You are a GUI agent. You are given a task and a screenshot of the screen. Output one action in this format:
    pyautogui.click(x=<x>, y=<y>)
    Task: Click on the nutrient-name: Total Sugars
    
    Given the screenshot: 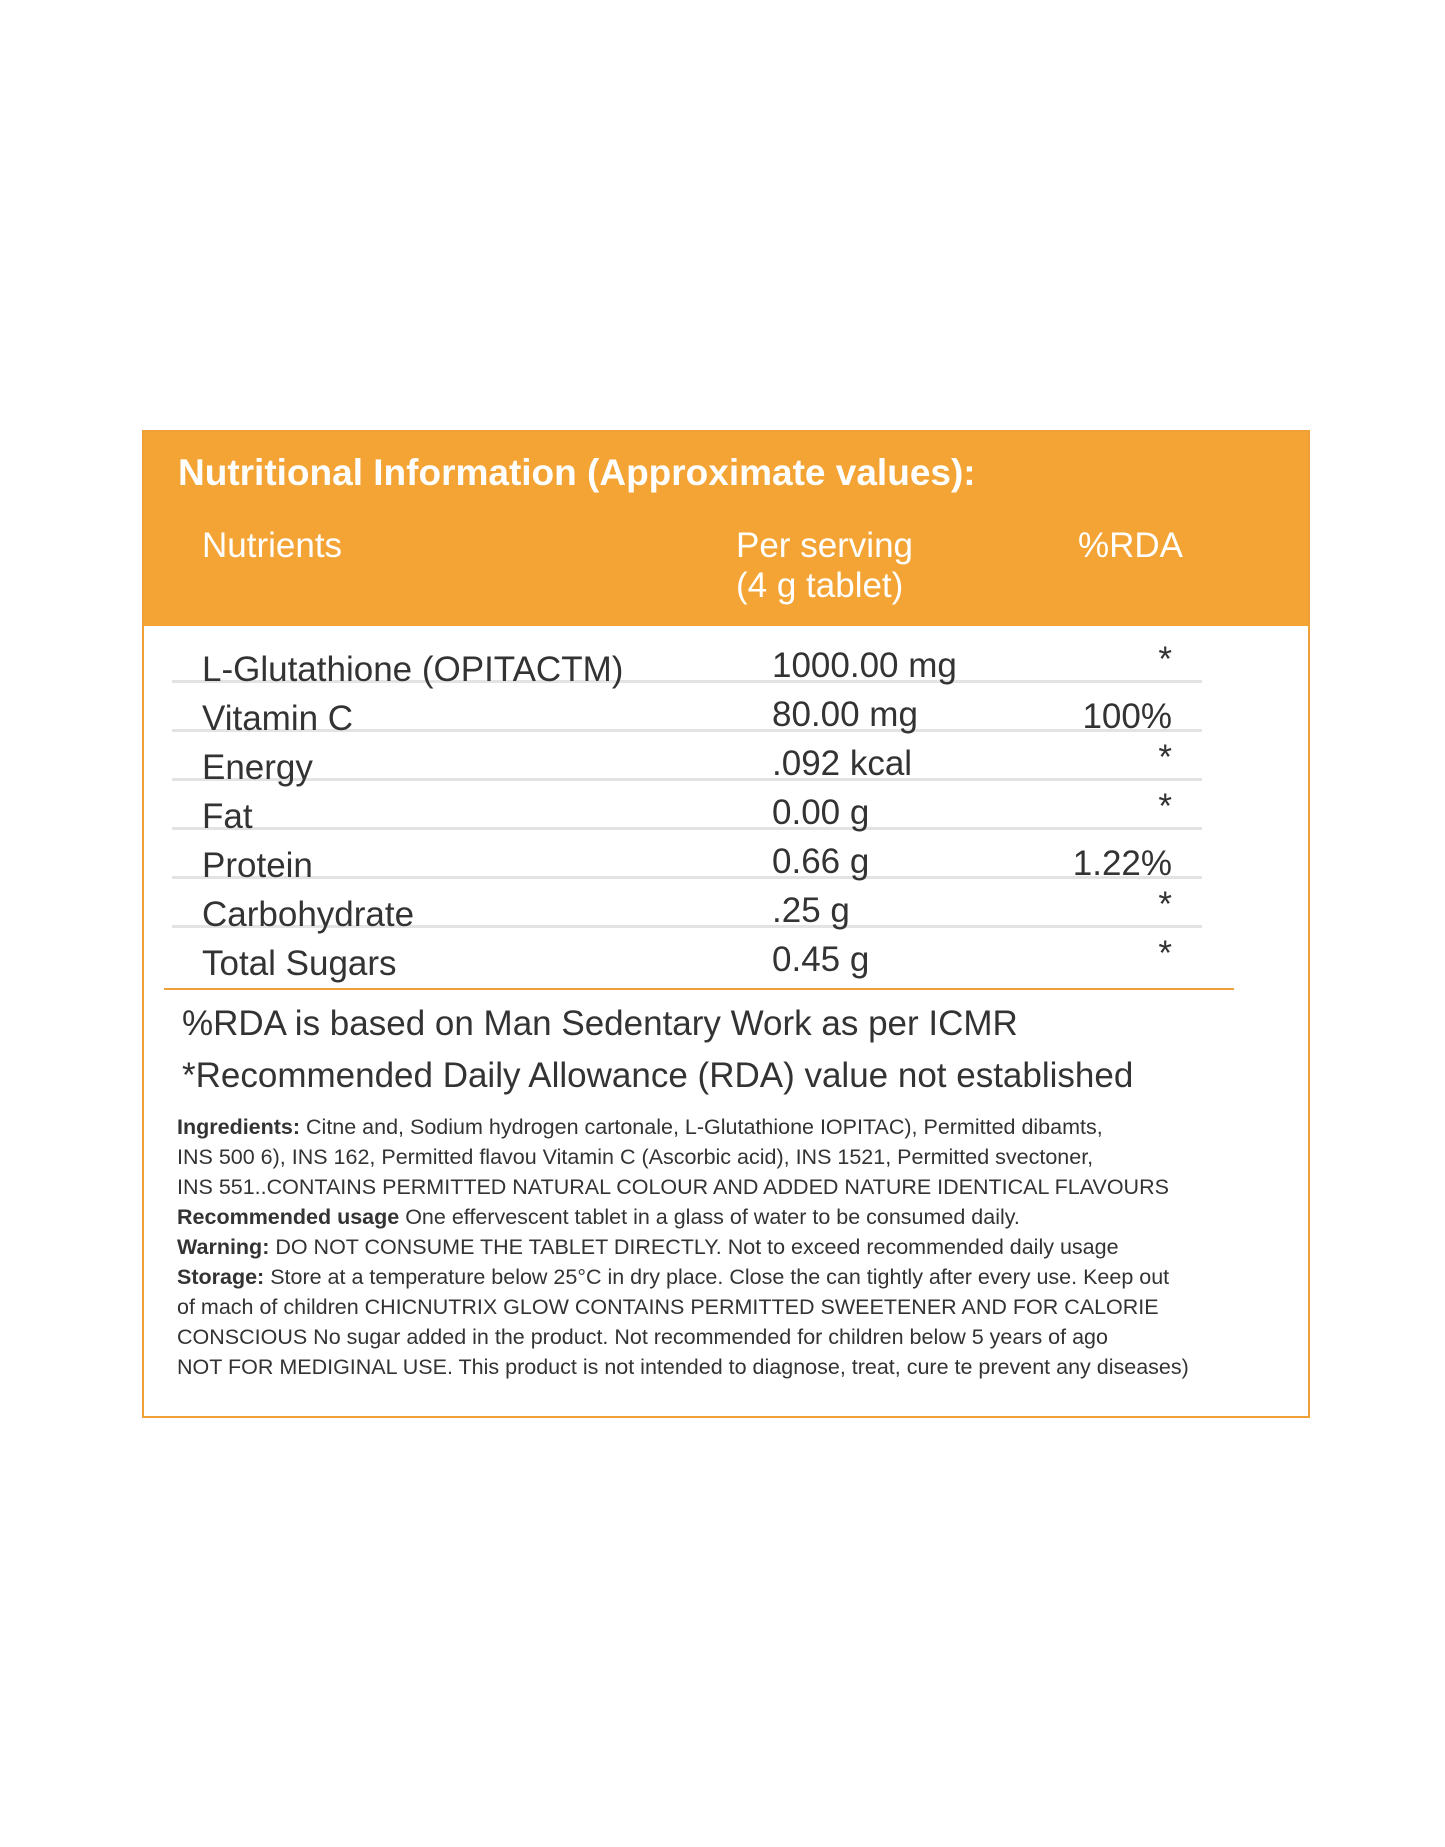 What is the action you would take?
    pyautogui.click(x=299, y=963)
    